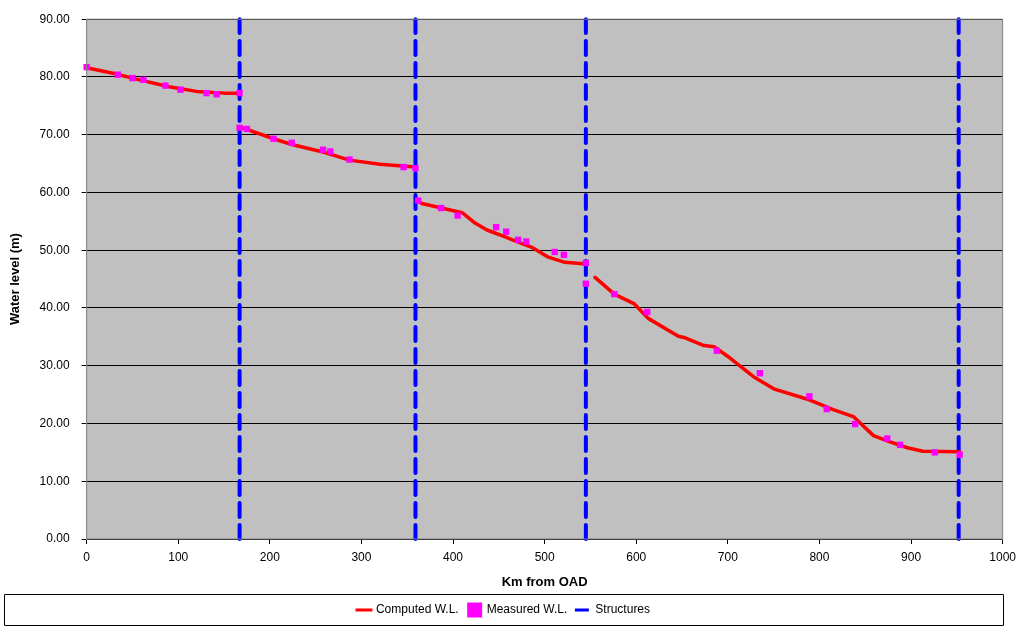 This screenshot has width=1022, height=630. Describe the element at coordinates (270, 556) in the screenshot. I see `x-tick-label: 200` at that location.